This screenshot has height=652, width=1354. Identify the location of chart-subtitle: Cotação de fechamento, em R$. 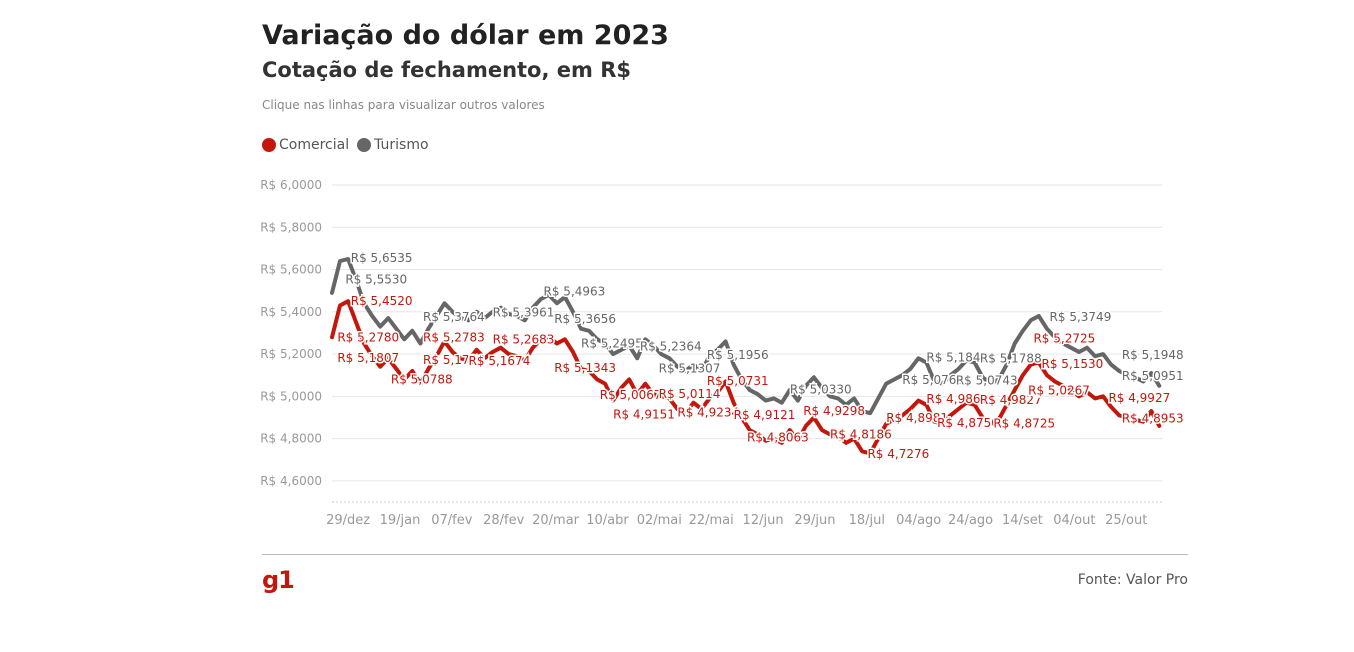
(446, 70).